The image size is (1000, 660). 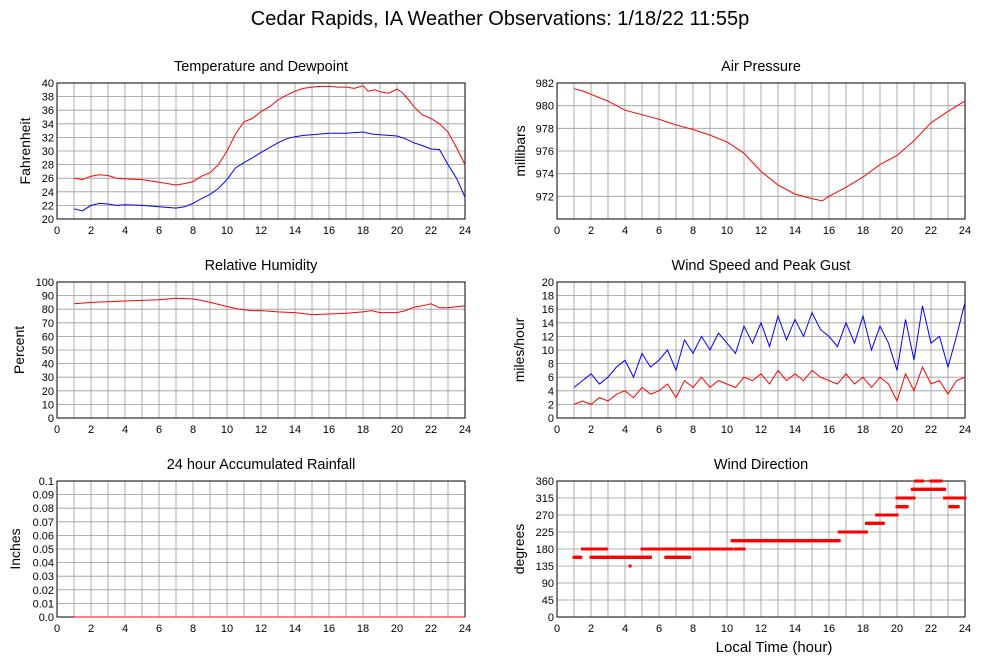 I want to click on y-tick-label: 4, so click(x=551, y=392).